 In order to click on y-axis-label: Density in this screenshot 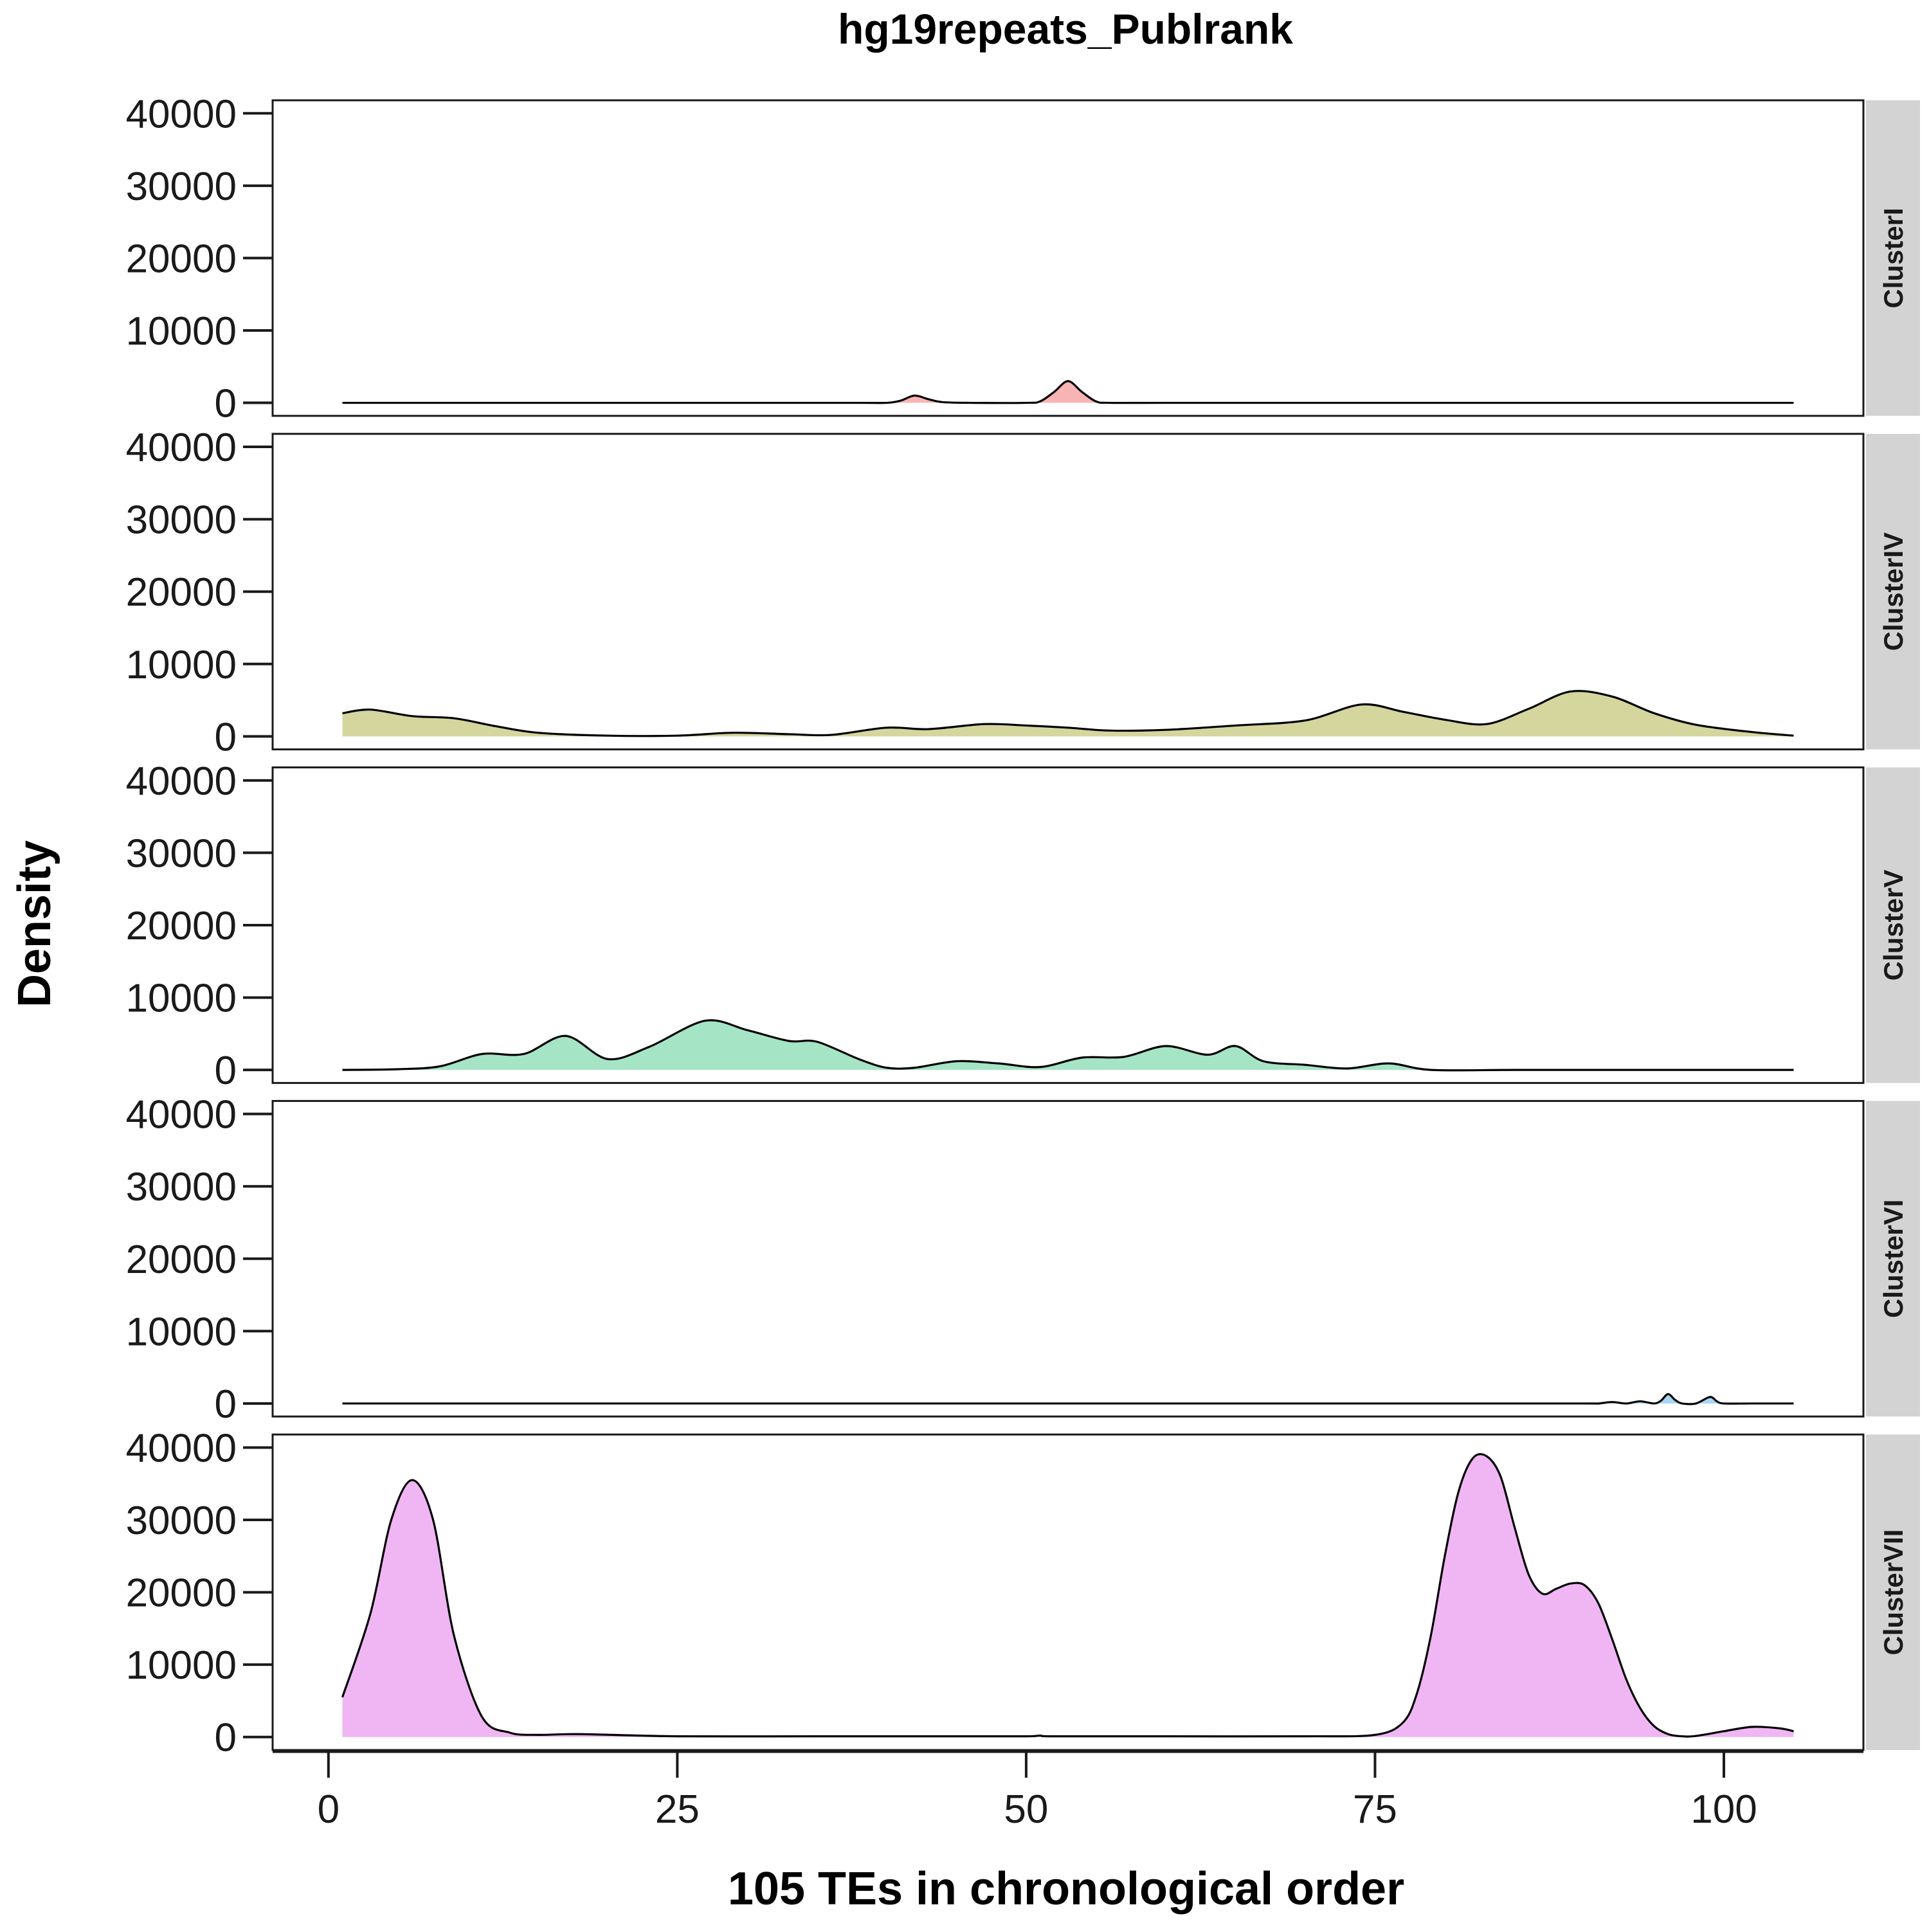, I will do `click(34, 923)`.